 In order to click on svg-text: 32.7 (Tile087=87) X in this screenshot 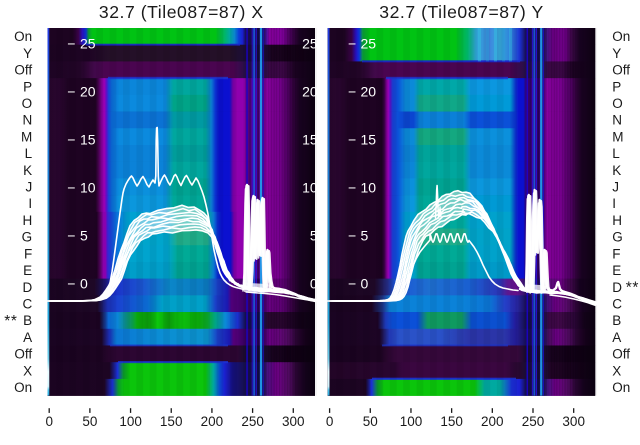, I will do `click(181, 12)`.